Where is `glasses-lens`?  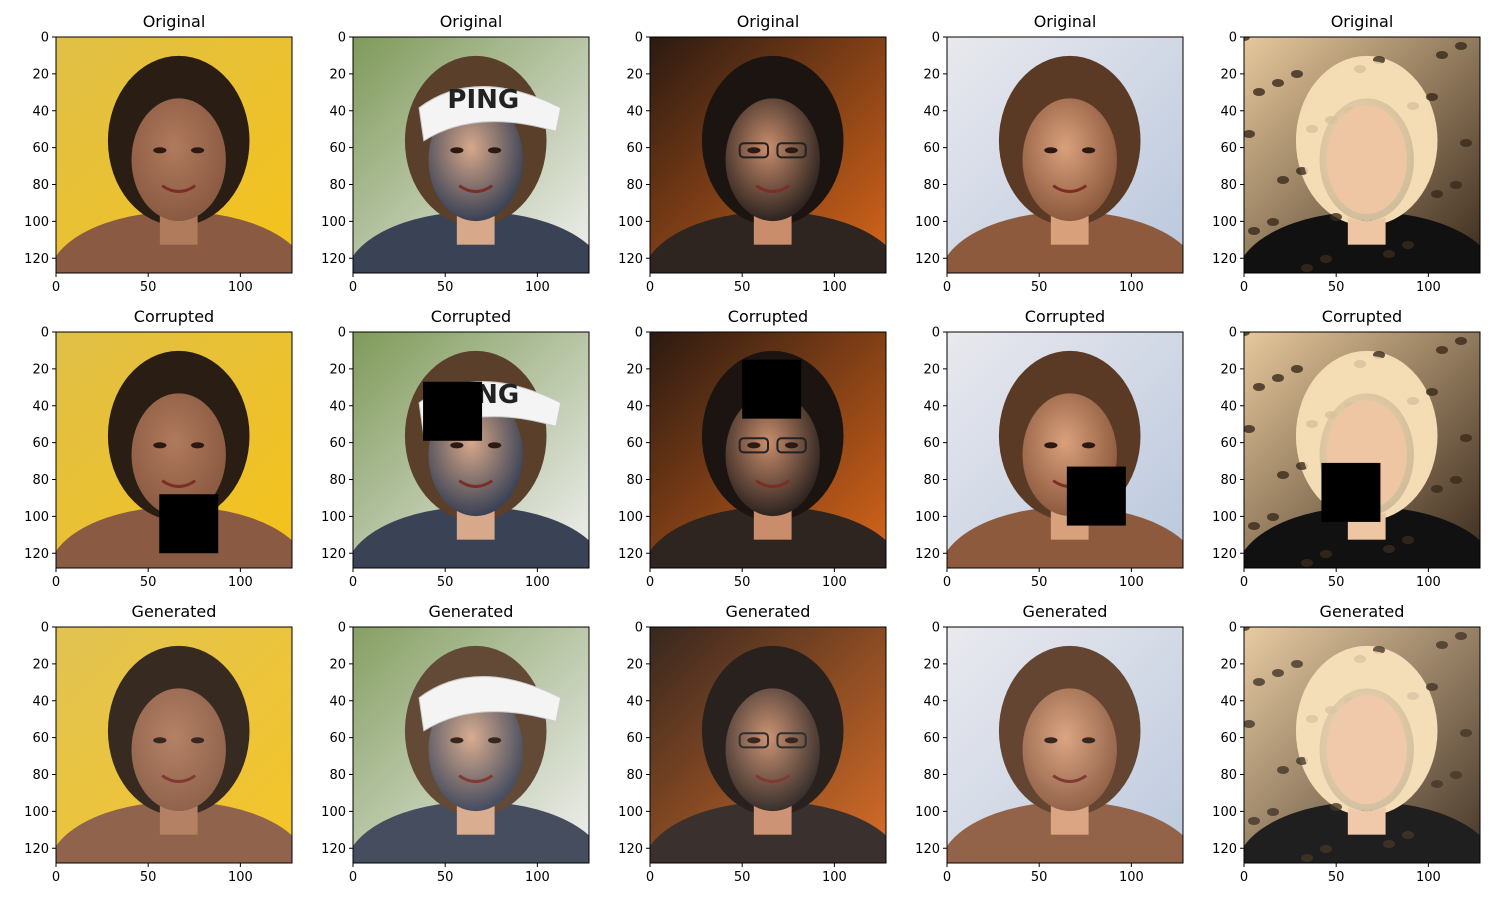 glasses-lens is located at coordinates (791, 150).